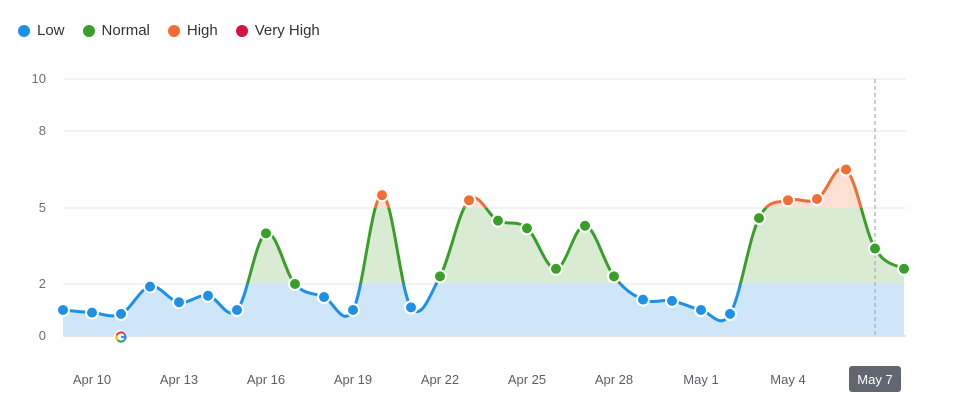 The width and height of the screenshot is (954, 406). What do you see at coordinates (287, 30) in the screenshot?
I see `legend-very-high-label: Very High` at bounding box center [287, 30].